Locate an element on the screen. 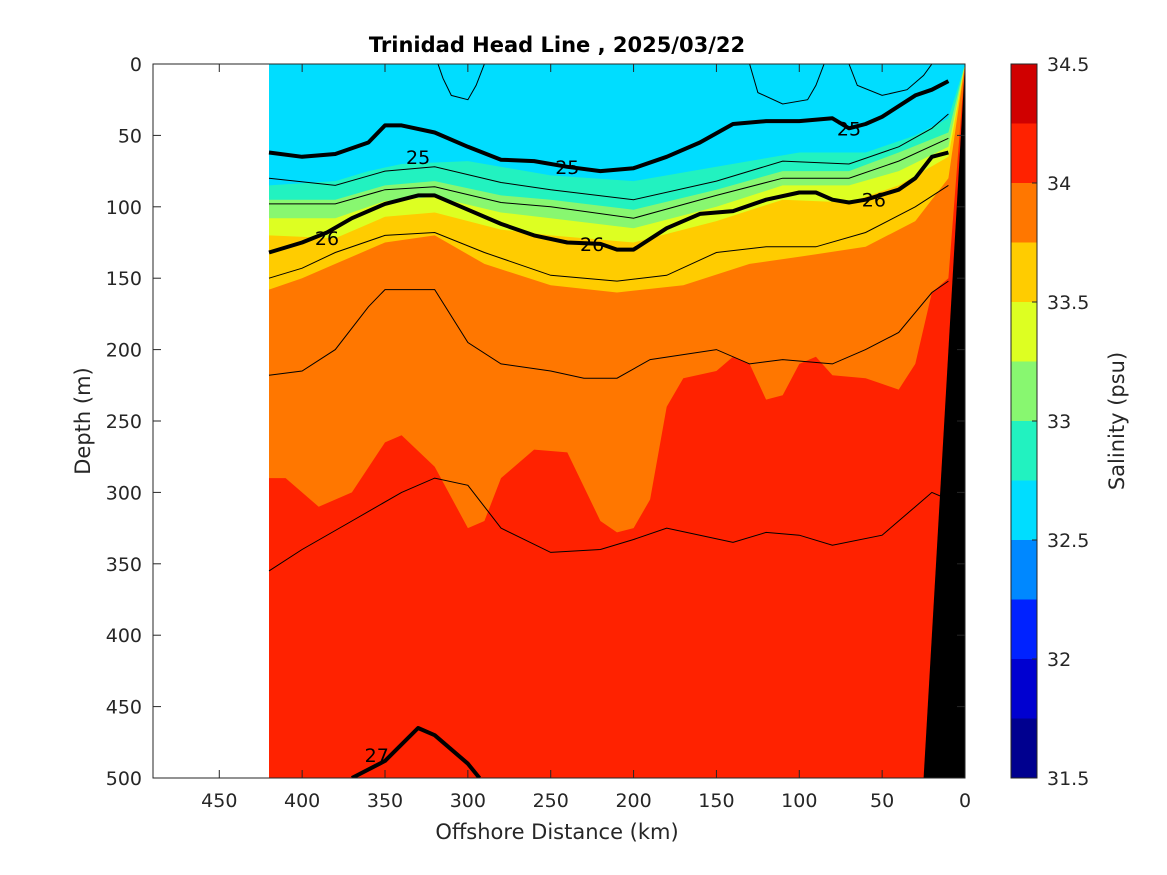 Image resolution: width=1167 pixels, height=875 pixels. x-tick-label: 350 is located at coordinates (385, 801).